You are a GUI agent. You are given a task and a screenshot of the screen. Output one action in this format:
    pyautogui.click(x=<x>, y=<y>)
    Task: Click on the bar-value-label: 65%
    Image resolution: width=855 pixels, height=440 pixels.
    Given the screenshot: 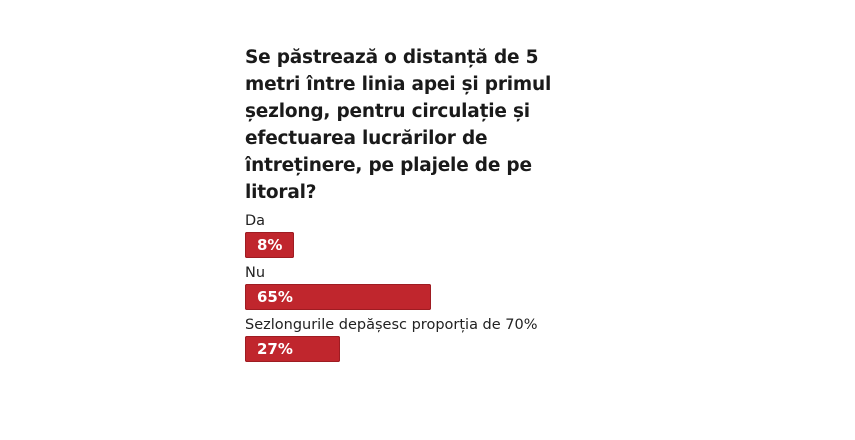 What is the action you would take?
    pyautogui.click(x=275, y=297)
    